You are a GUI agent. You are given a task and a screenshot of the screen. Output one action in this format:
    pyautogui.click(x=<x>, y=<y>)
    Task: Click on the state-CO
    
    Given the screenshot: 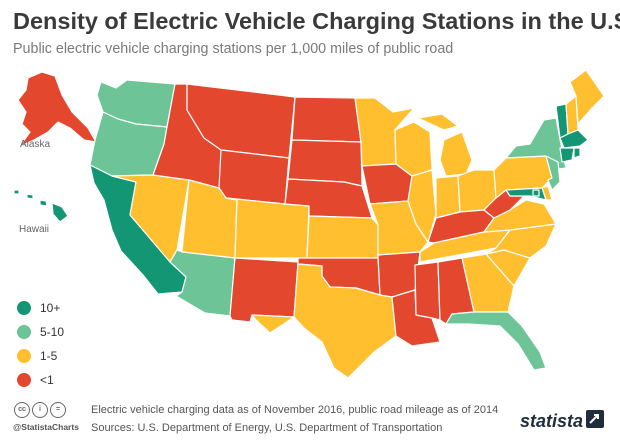 What is the action you would take?
    pyautogui.click(x=267, y=228)
    